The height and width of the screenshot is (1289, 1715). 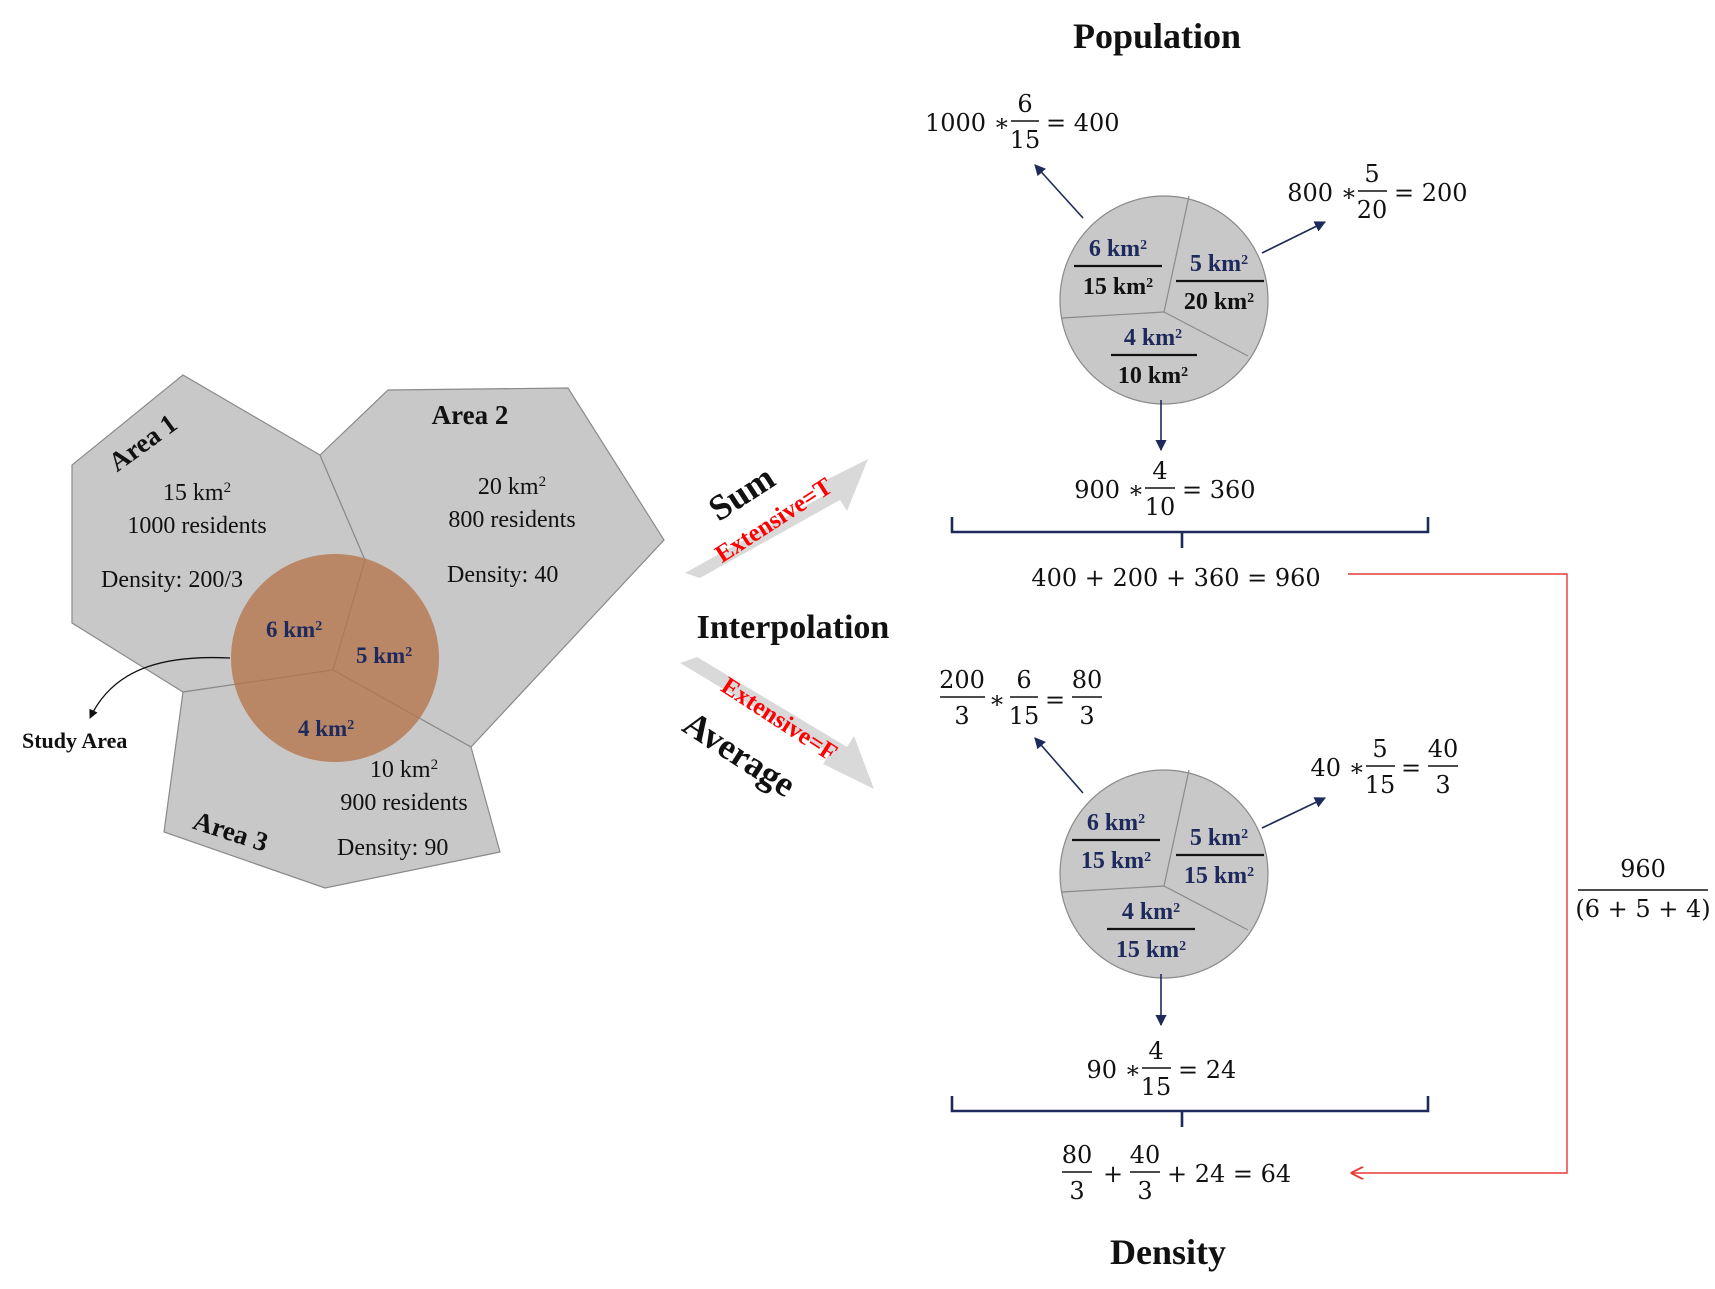 What do you see at coordinates (997, 700) in the screenshot?
I see `den-eq1-op: ∗` at bounding box center [997, 700].